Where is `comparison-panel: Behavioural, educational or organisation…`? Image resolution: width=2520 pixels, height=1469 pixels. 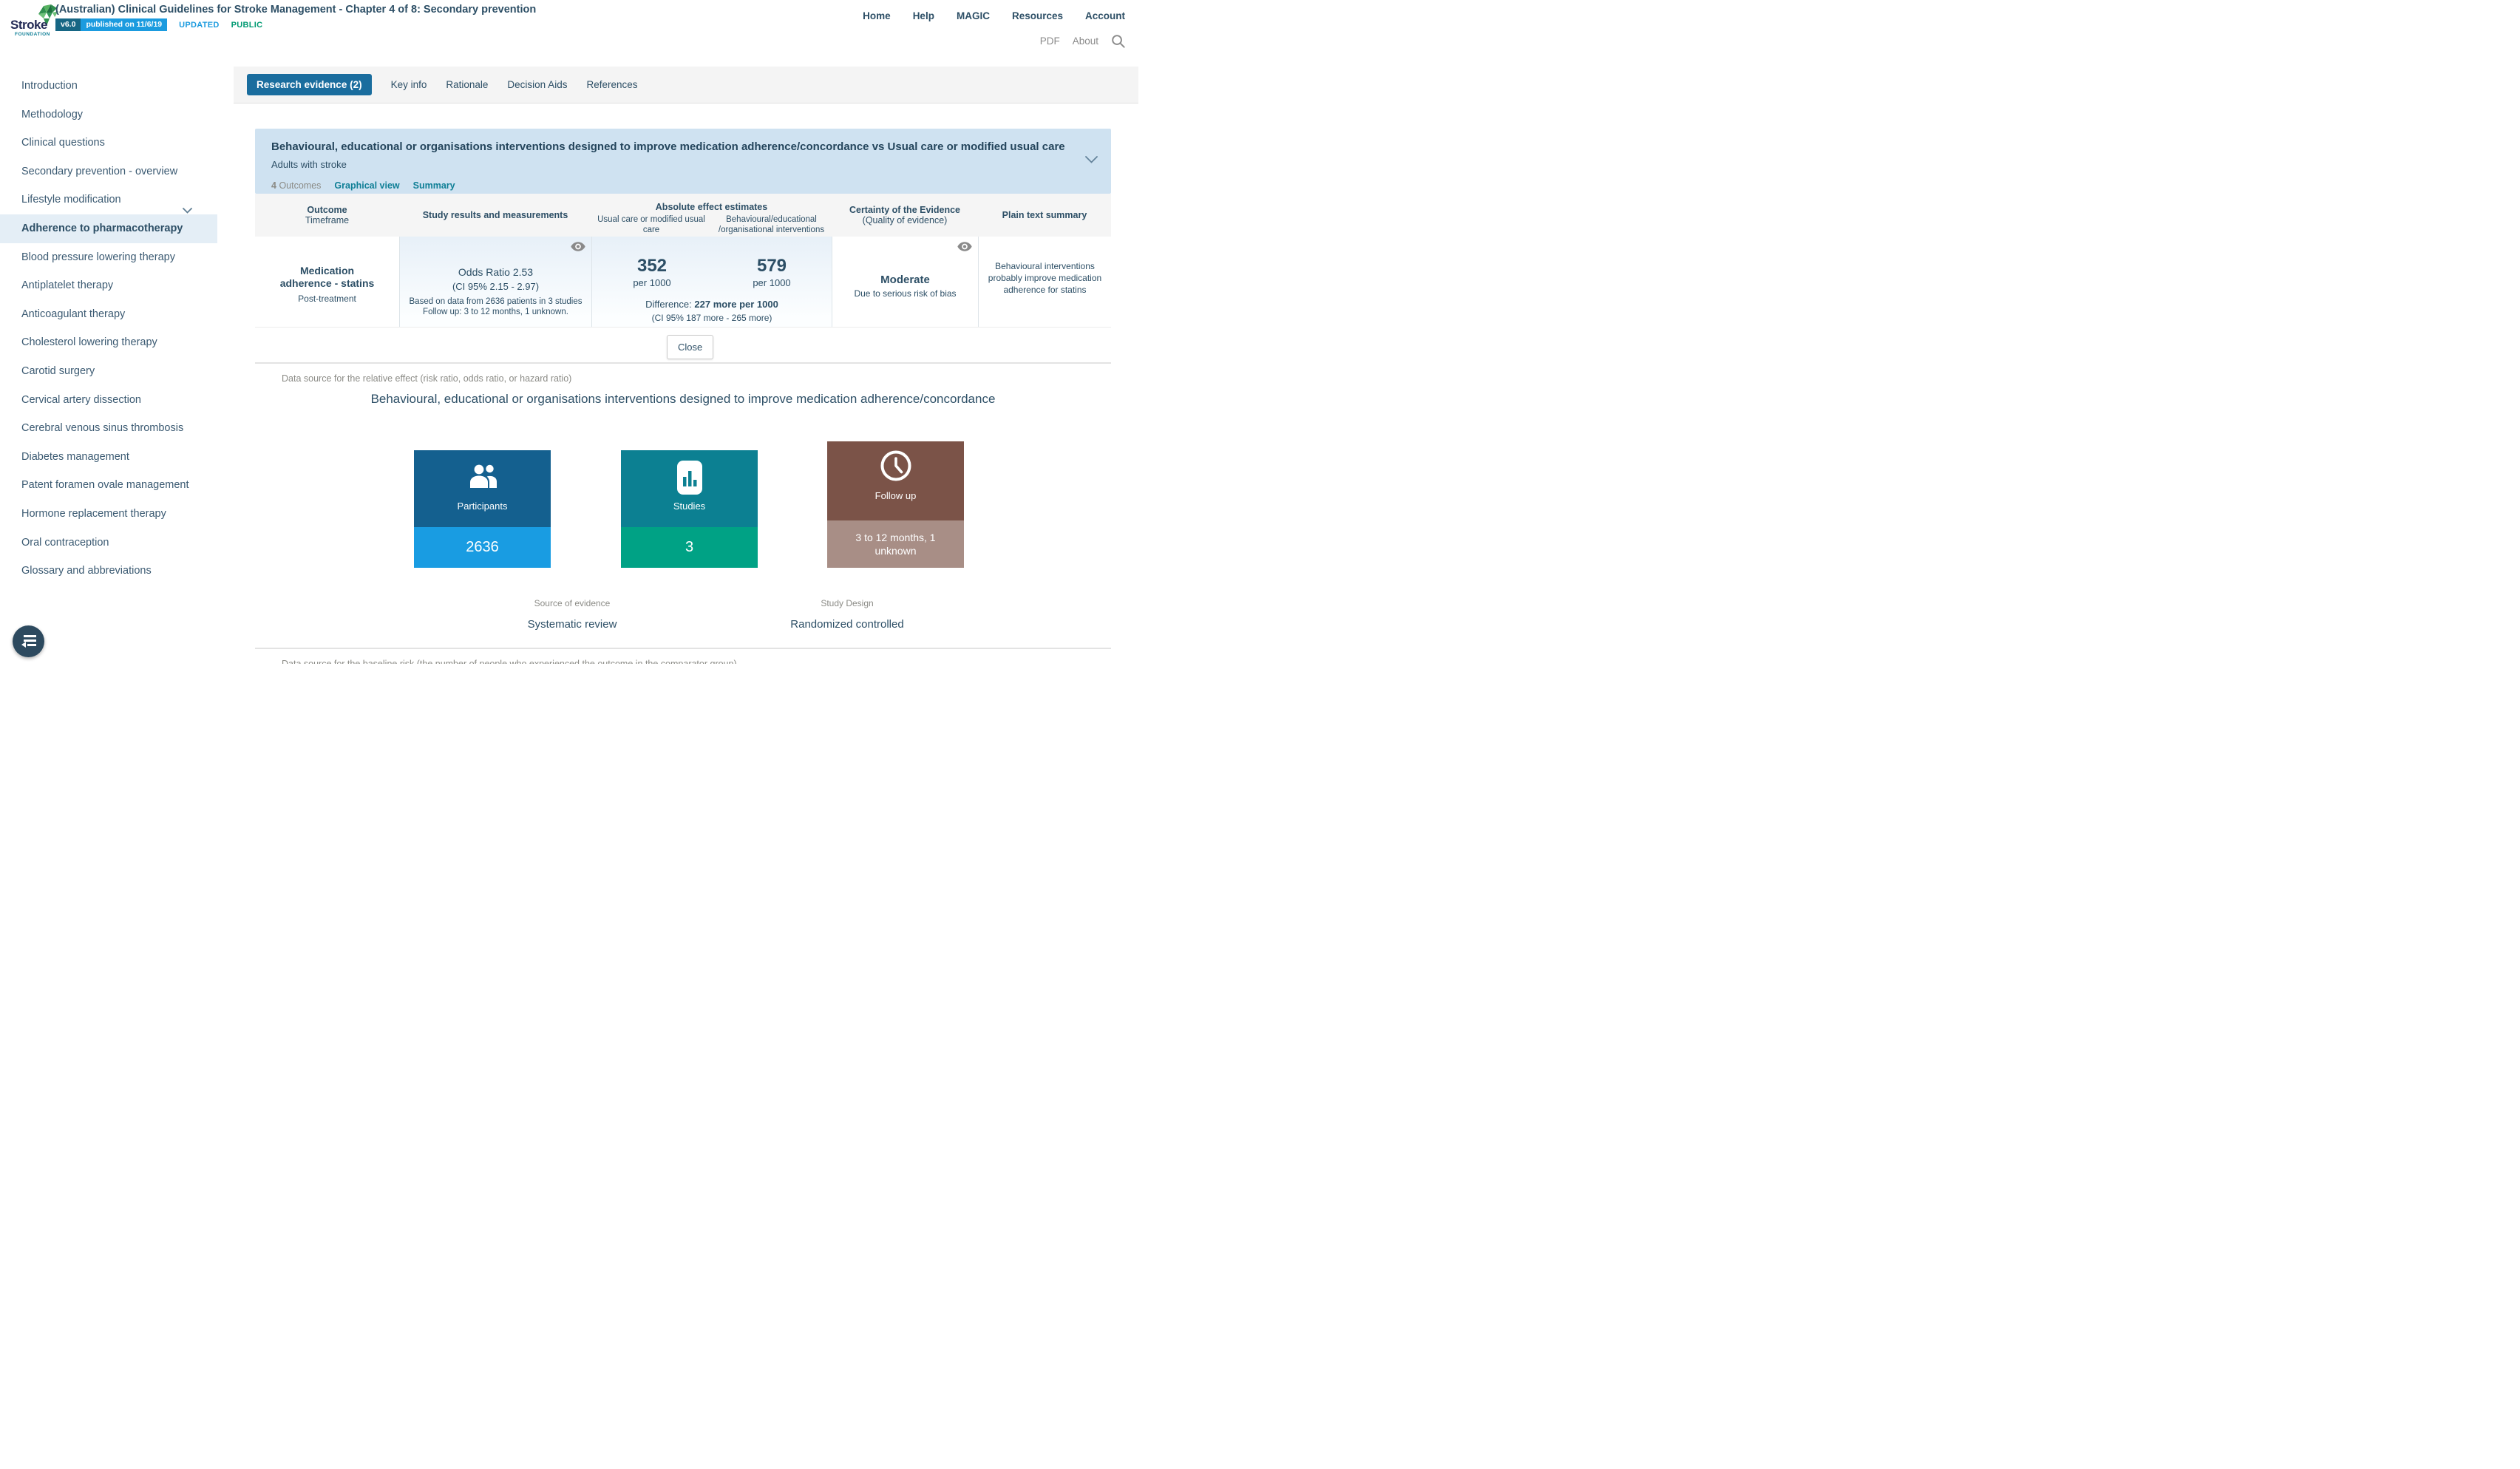 comparison-panel: Behavioural, educational or organisation… is located at coordinates (683, 162).